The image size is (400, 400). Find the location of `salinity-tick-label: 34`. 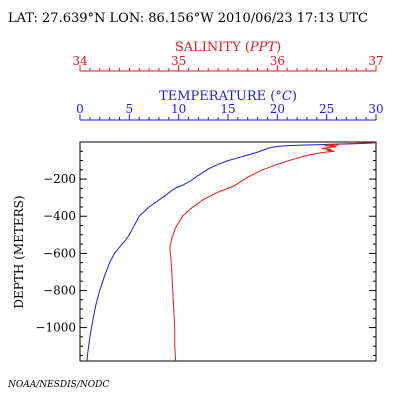

salinity-tick-label: 34 is located at coordinates (80, 61).